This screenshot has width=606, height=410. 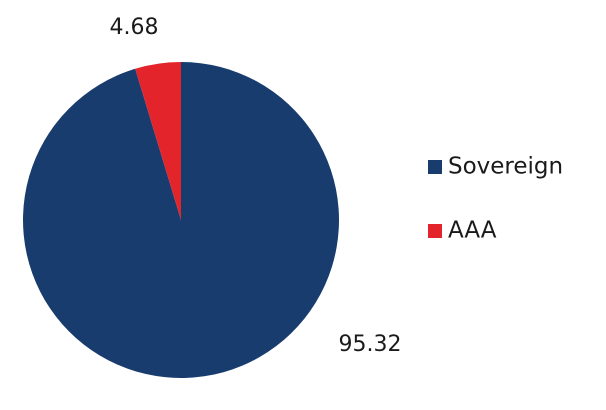 I want to click on legend-label: Sovereign, so click(x=505, y=167).